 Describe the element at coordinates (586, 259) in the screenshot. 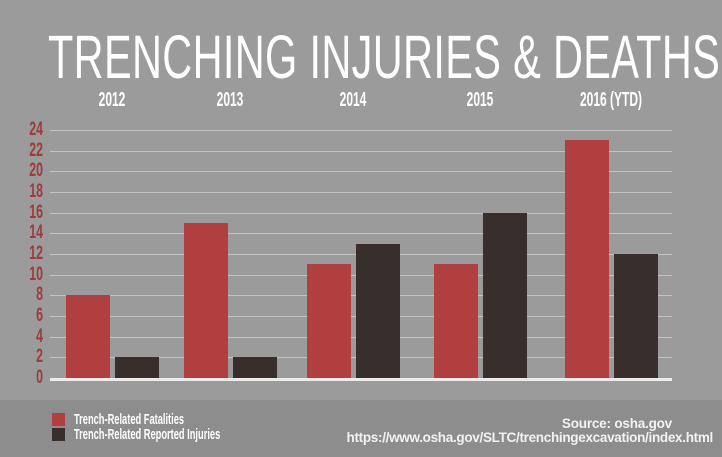

I see `bar-trench-related-fatalities-2016-ytd` at that location.